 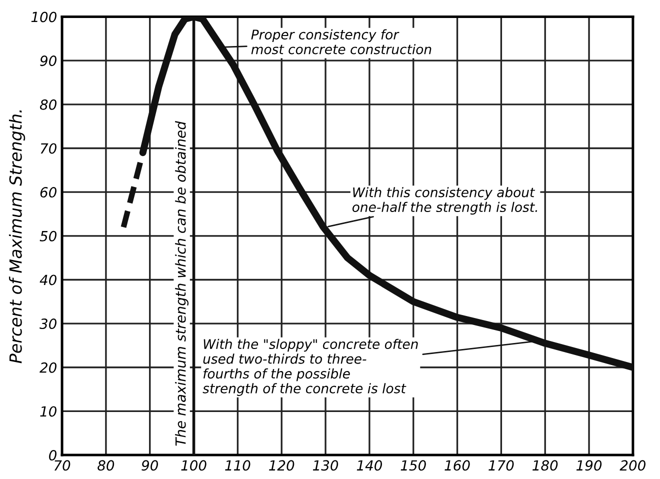 I want to click on y-tick-label: 70, so click(x=48, y=148).